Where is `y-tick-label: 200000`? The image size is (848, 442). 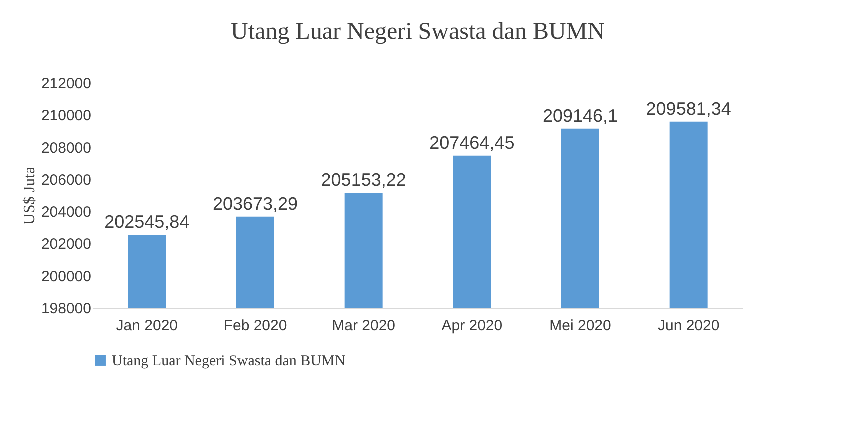 y-tick-label: 200000 is located at coordinates (66, 277).